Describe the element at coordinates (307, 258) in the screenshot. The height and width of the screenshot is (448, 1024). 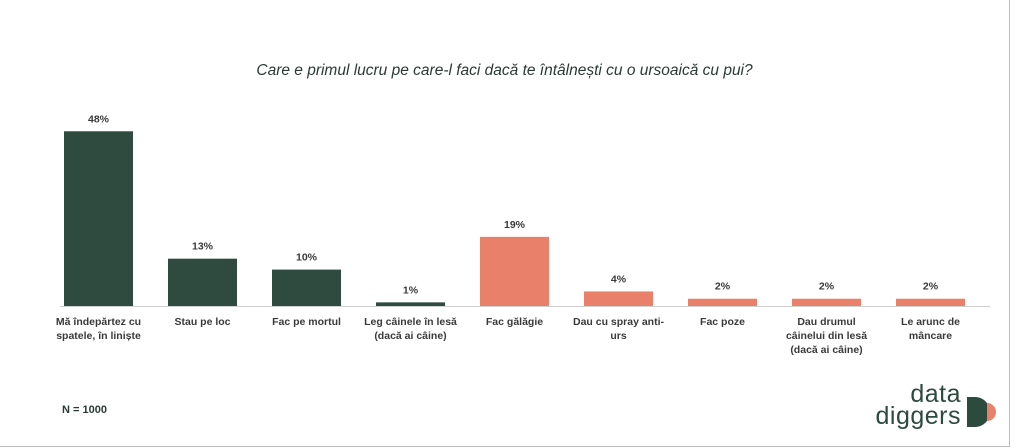
I see `value-label-3: 10%` at that location.